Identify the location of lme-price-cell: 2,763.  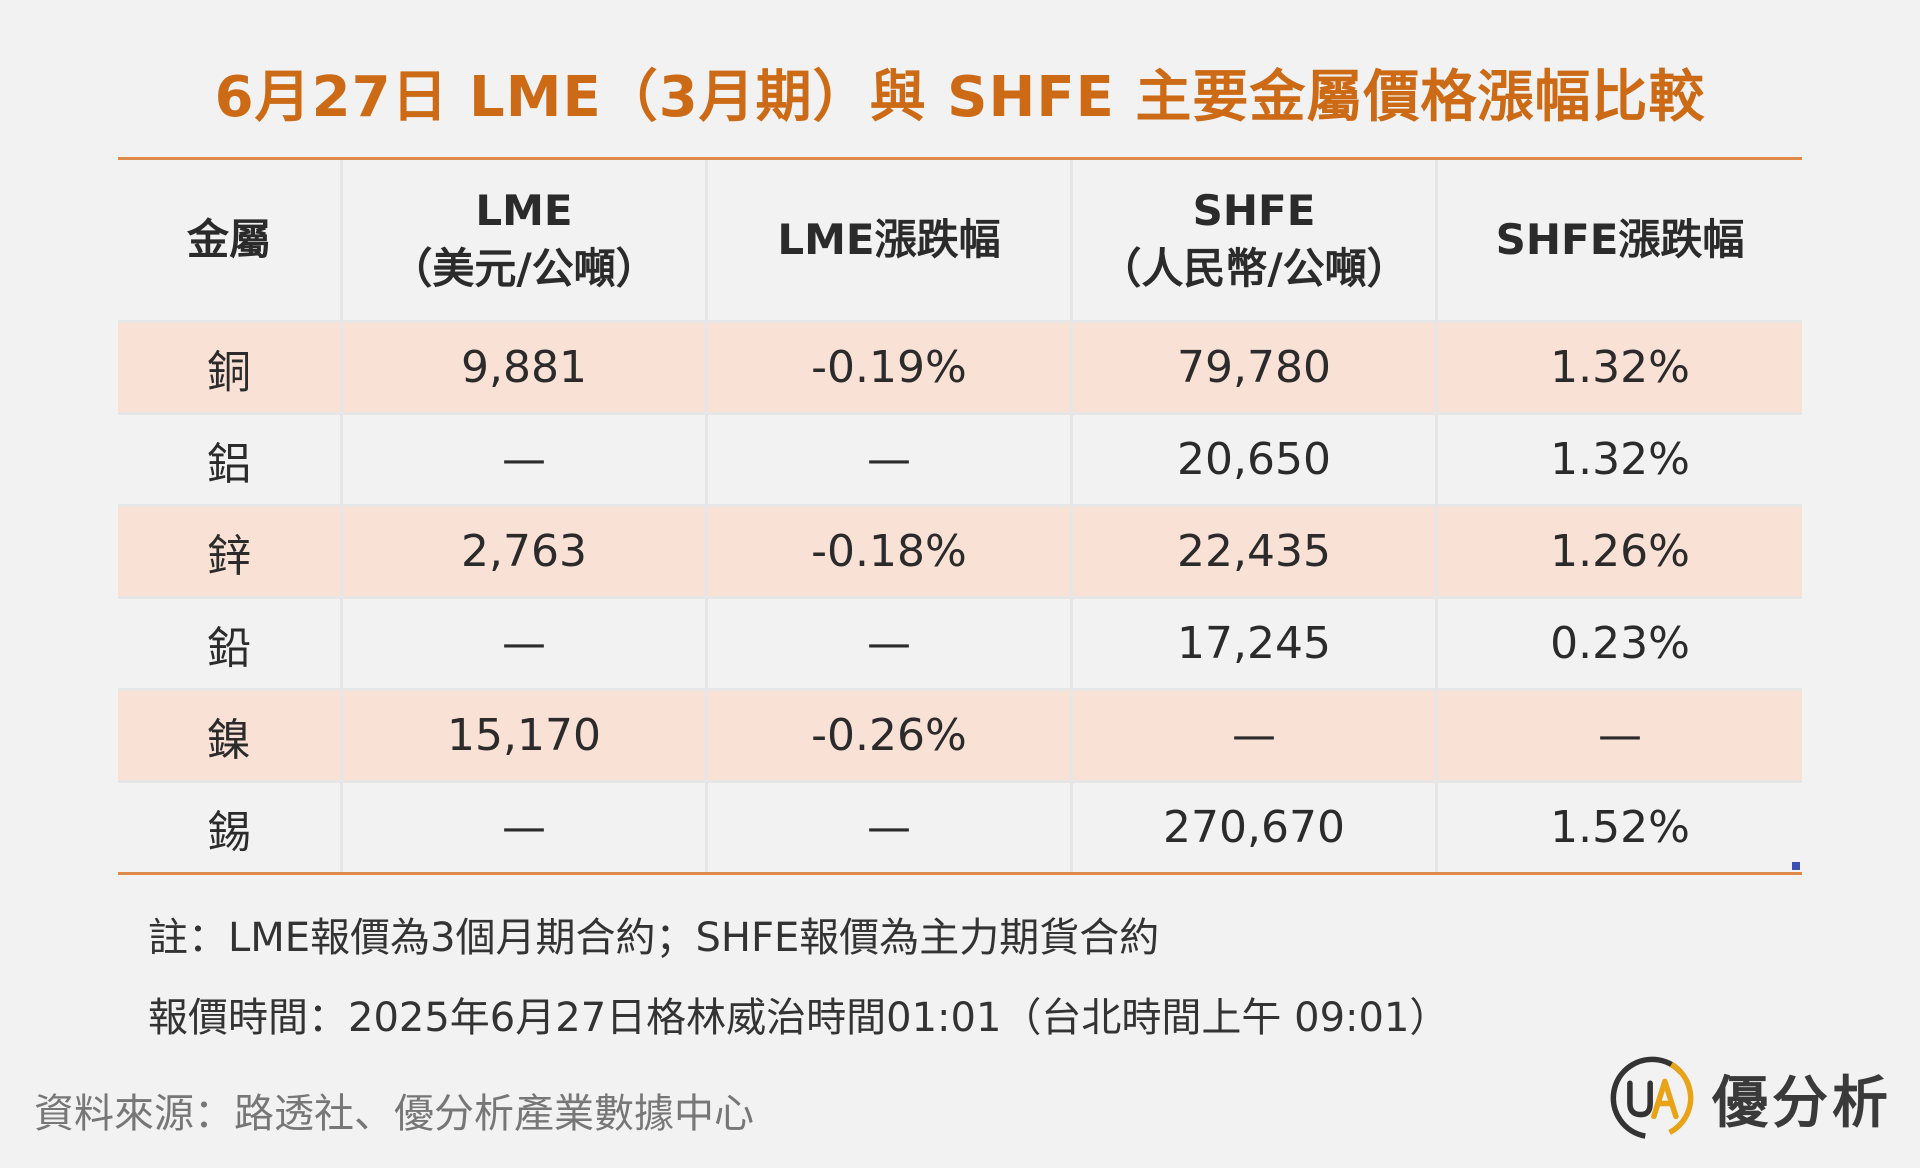
(522, 551).